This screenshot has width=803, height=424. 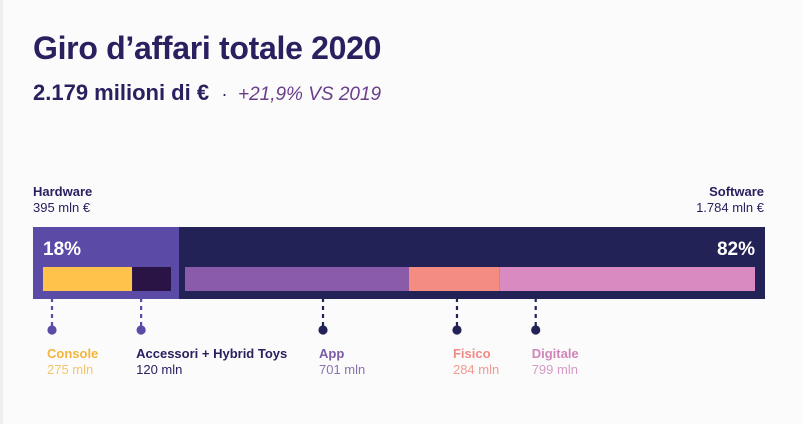 I want to click on share-label-hardware: 18%, so click(x=62, y=249).